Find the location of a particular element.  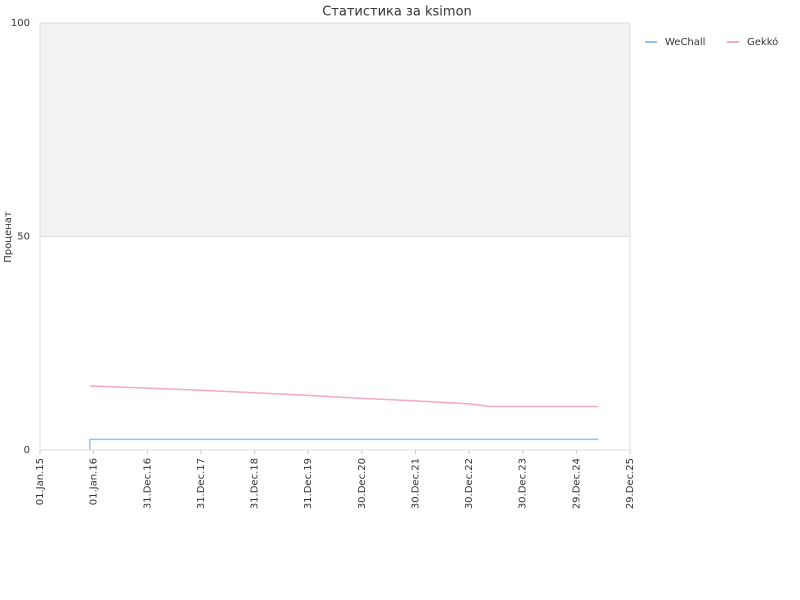

y-tick-label: 0 is located at coordinates (27, 450).